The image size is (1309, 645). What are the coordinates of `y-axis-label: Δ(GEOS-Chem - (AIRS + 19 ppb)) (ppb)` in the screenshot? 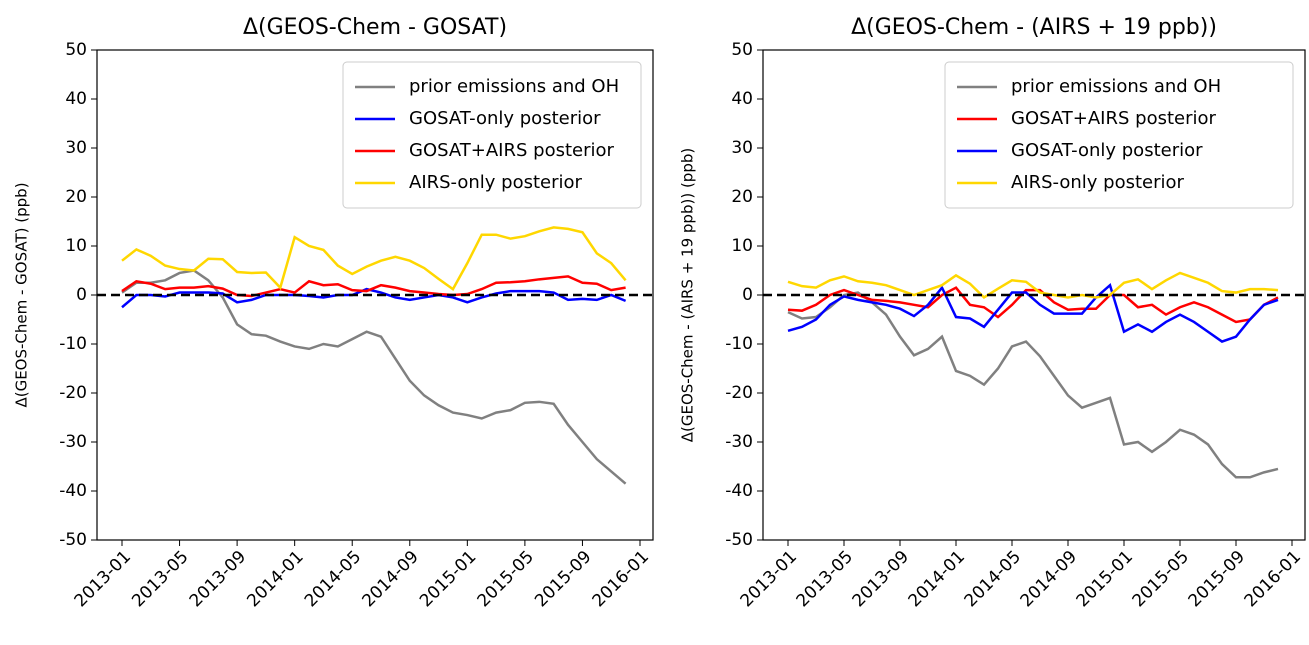 It's located at (688, 295).